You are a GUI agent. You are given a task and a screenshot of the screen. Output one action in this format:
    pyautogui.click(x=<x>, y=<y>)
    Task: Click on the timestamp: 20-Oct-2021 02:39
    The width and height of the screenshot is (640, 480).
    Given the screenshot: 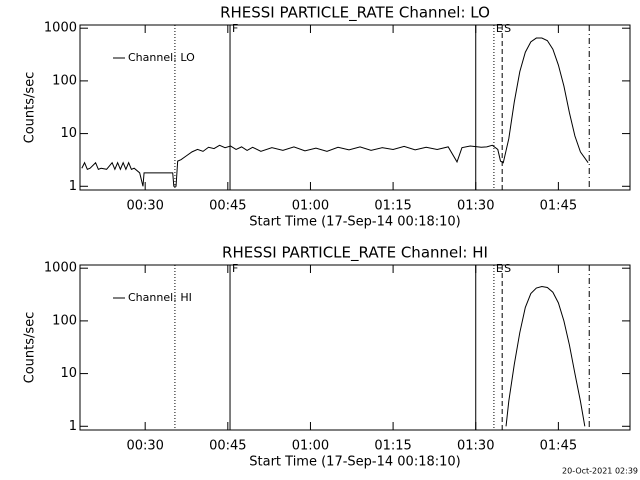 What is the action you would take?
    pyautogui.click(x=600, y=471)
    